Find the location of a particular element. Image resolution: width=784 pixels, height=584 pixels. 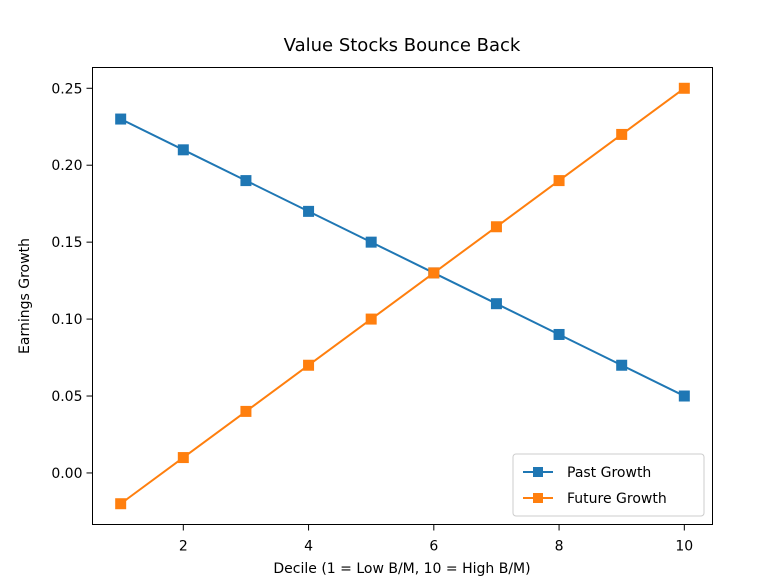

legend-item-past-growth: Past Growth is located at coordinates (587, 473).